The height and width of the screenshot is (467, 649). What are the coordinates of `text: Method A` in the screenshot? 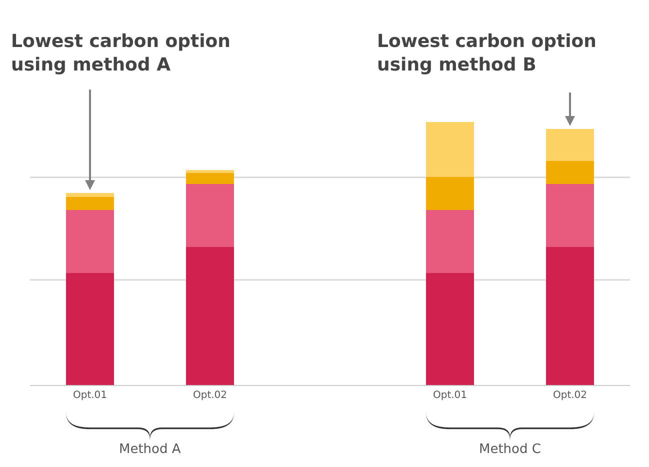 It's located at (150, 449).